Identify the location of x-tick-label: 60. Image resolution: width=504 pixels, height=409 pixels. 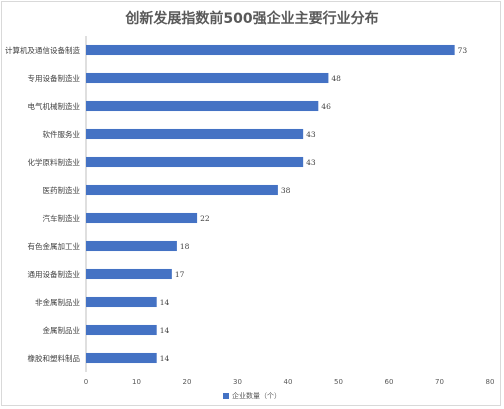
(389, 382).